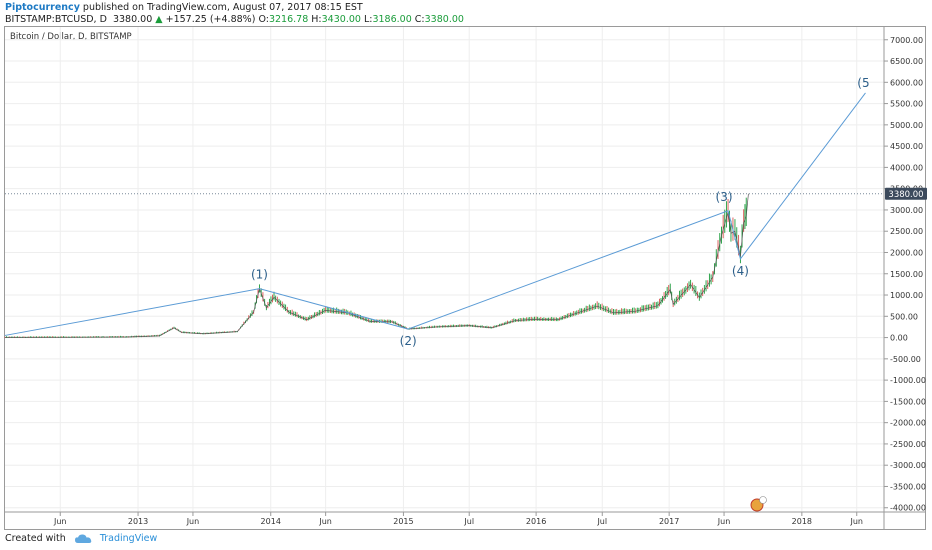 This screenshot has width=932, height=550. I want to click on x-tick-label: 2017, so click(669, 521).